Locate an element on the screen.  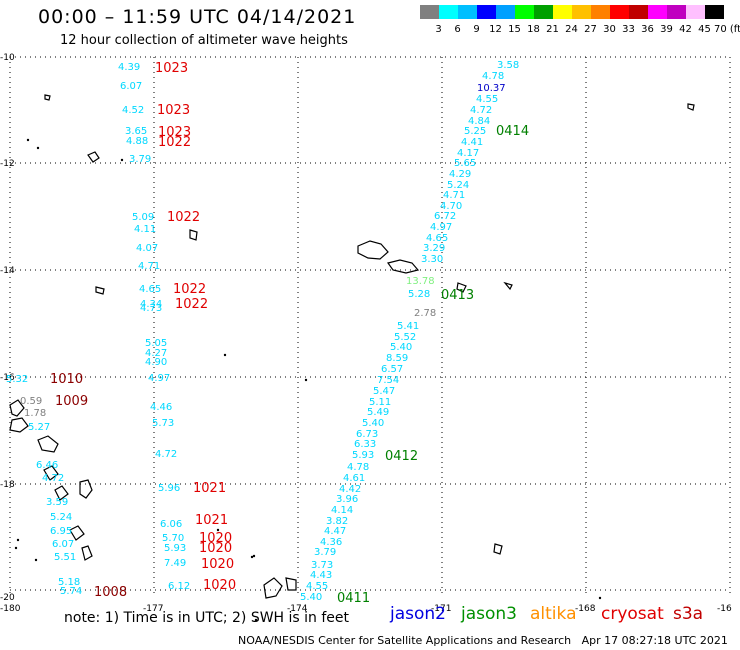
wave-height-value: 7.54 is located at coordinates (388, 380).